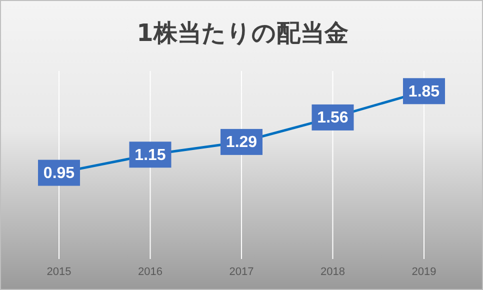  Describe the element at coordinates (241, 272) in the screenshot. I see `x-tick-label: 2017` at that location.